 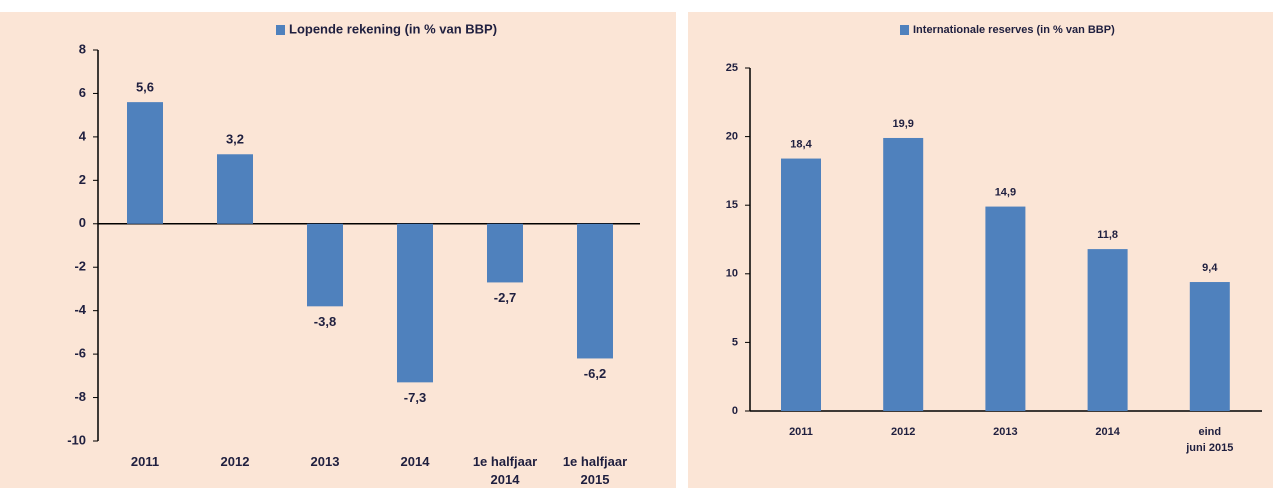 What do you see at coordinates (393, 28) in the screenshot?
I see `legend-label: Lopende rekening (in % van BBP)` at bounding box center [393, 28].